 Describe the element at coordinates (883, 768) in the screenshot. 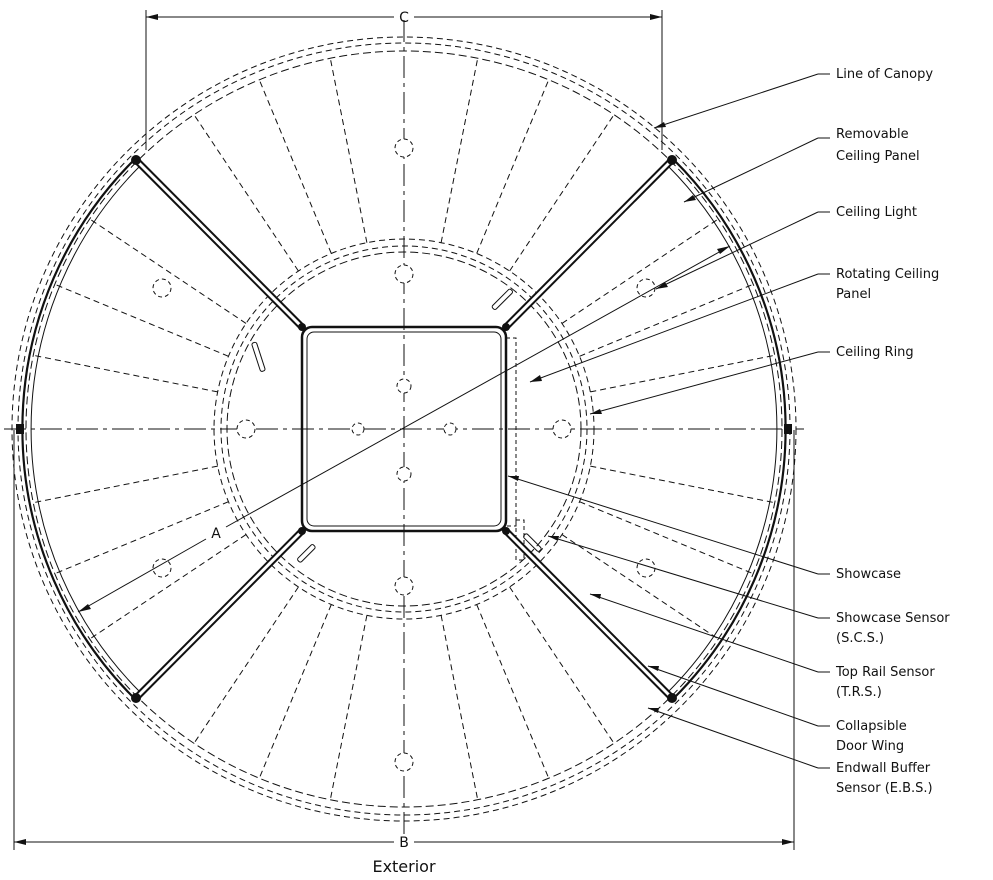

I see `label-endwall-buffer-sensor-1: Endwall Buffer` at that location.